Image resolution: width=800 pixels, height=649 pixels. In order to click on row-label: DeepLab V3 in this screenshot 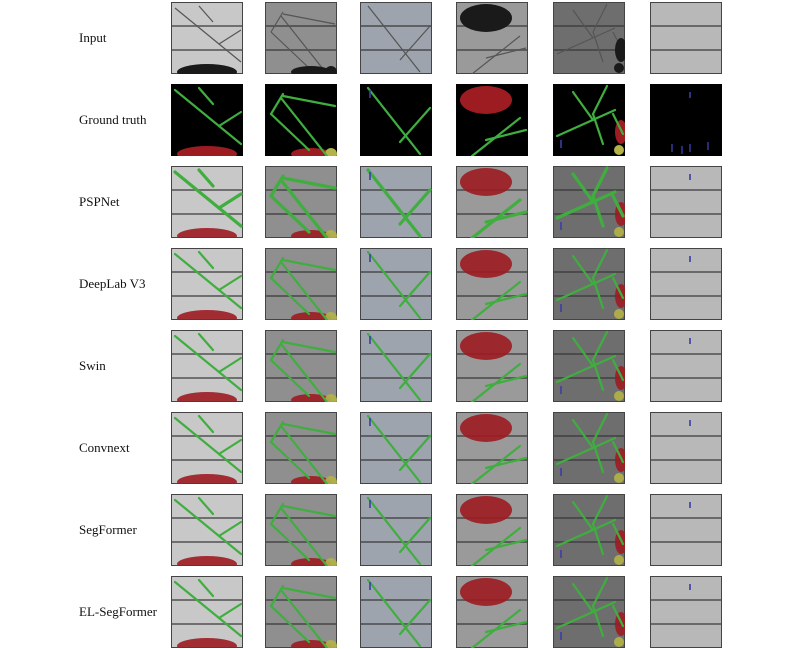, I will do `click(112, 283)`.